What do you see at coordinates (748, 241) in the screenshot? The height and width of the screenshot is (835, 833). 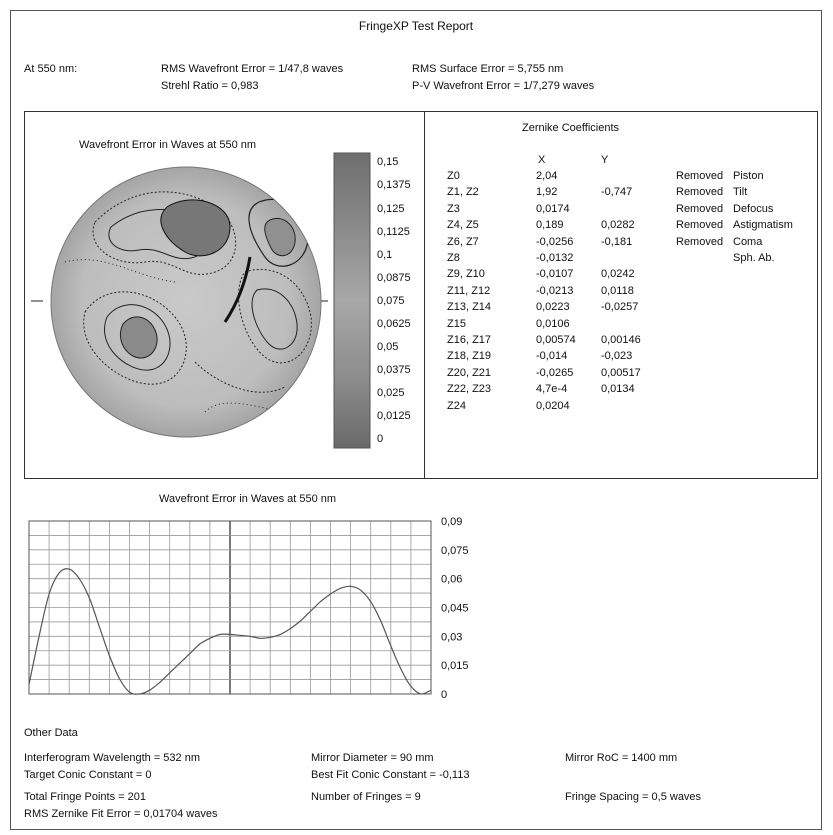 I see `zernike-aberration-name: Coma` at bounding box center [748, 241].